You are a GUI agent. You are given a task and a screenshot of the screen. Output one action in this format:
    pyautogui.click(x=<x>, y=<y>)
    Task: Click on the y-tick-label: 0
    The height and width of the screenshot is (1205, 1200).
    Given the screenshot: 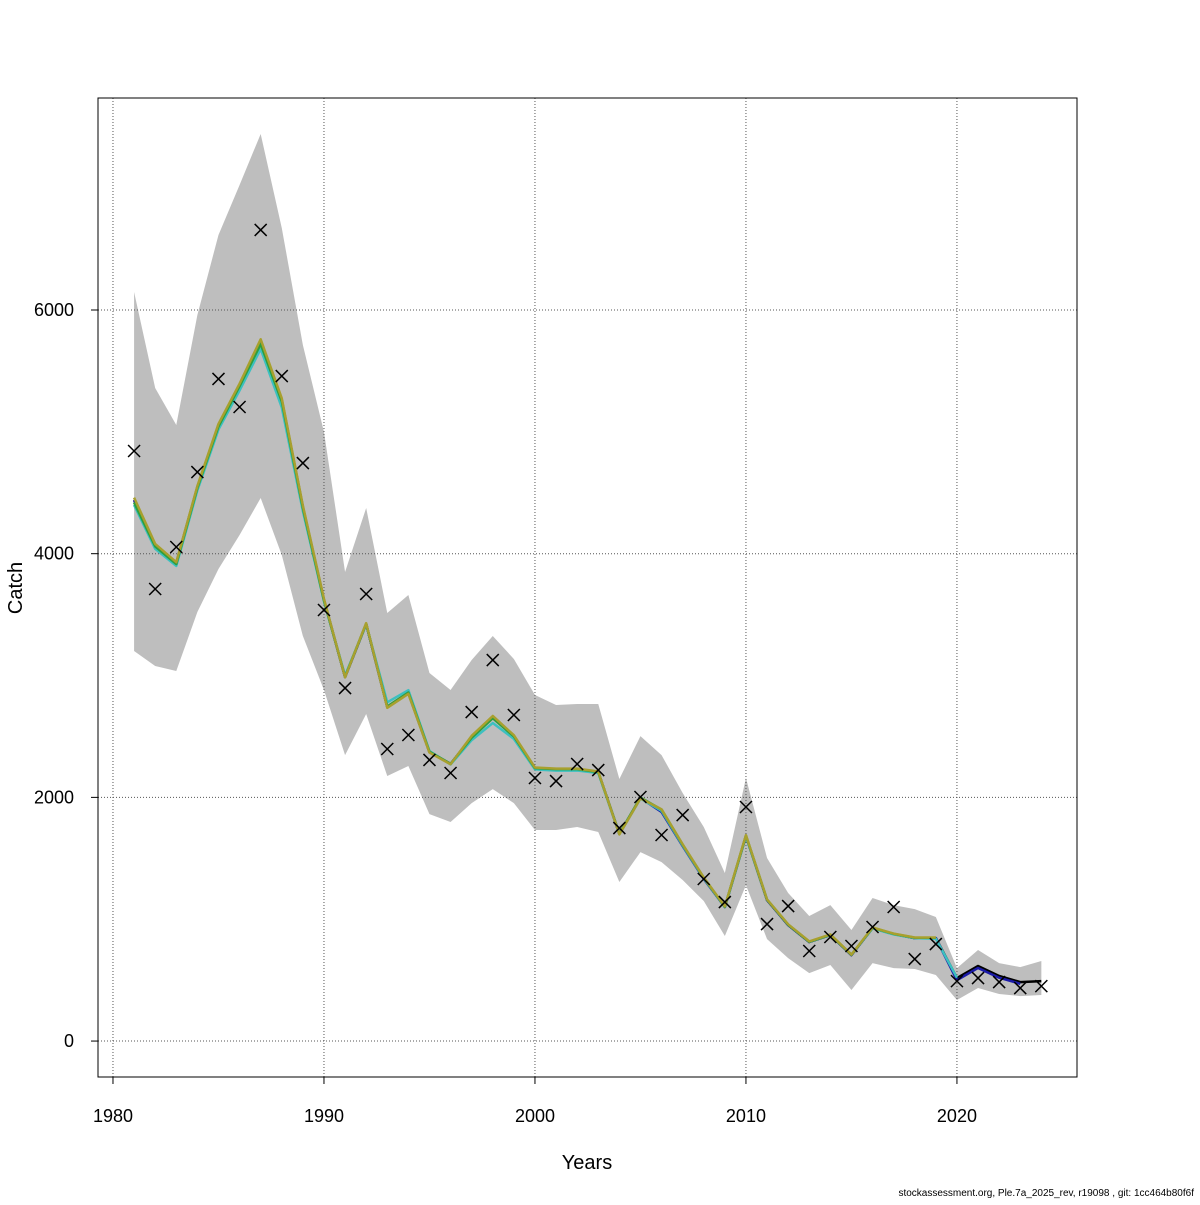 What is the action you would take?
    pyautogui.click(x=69, y=1041)
    